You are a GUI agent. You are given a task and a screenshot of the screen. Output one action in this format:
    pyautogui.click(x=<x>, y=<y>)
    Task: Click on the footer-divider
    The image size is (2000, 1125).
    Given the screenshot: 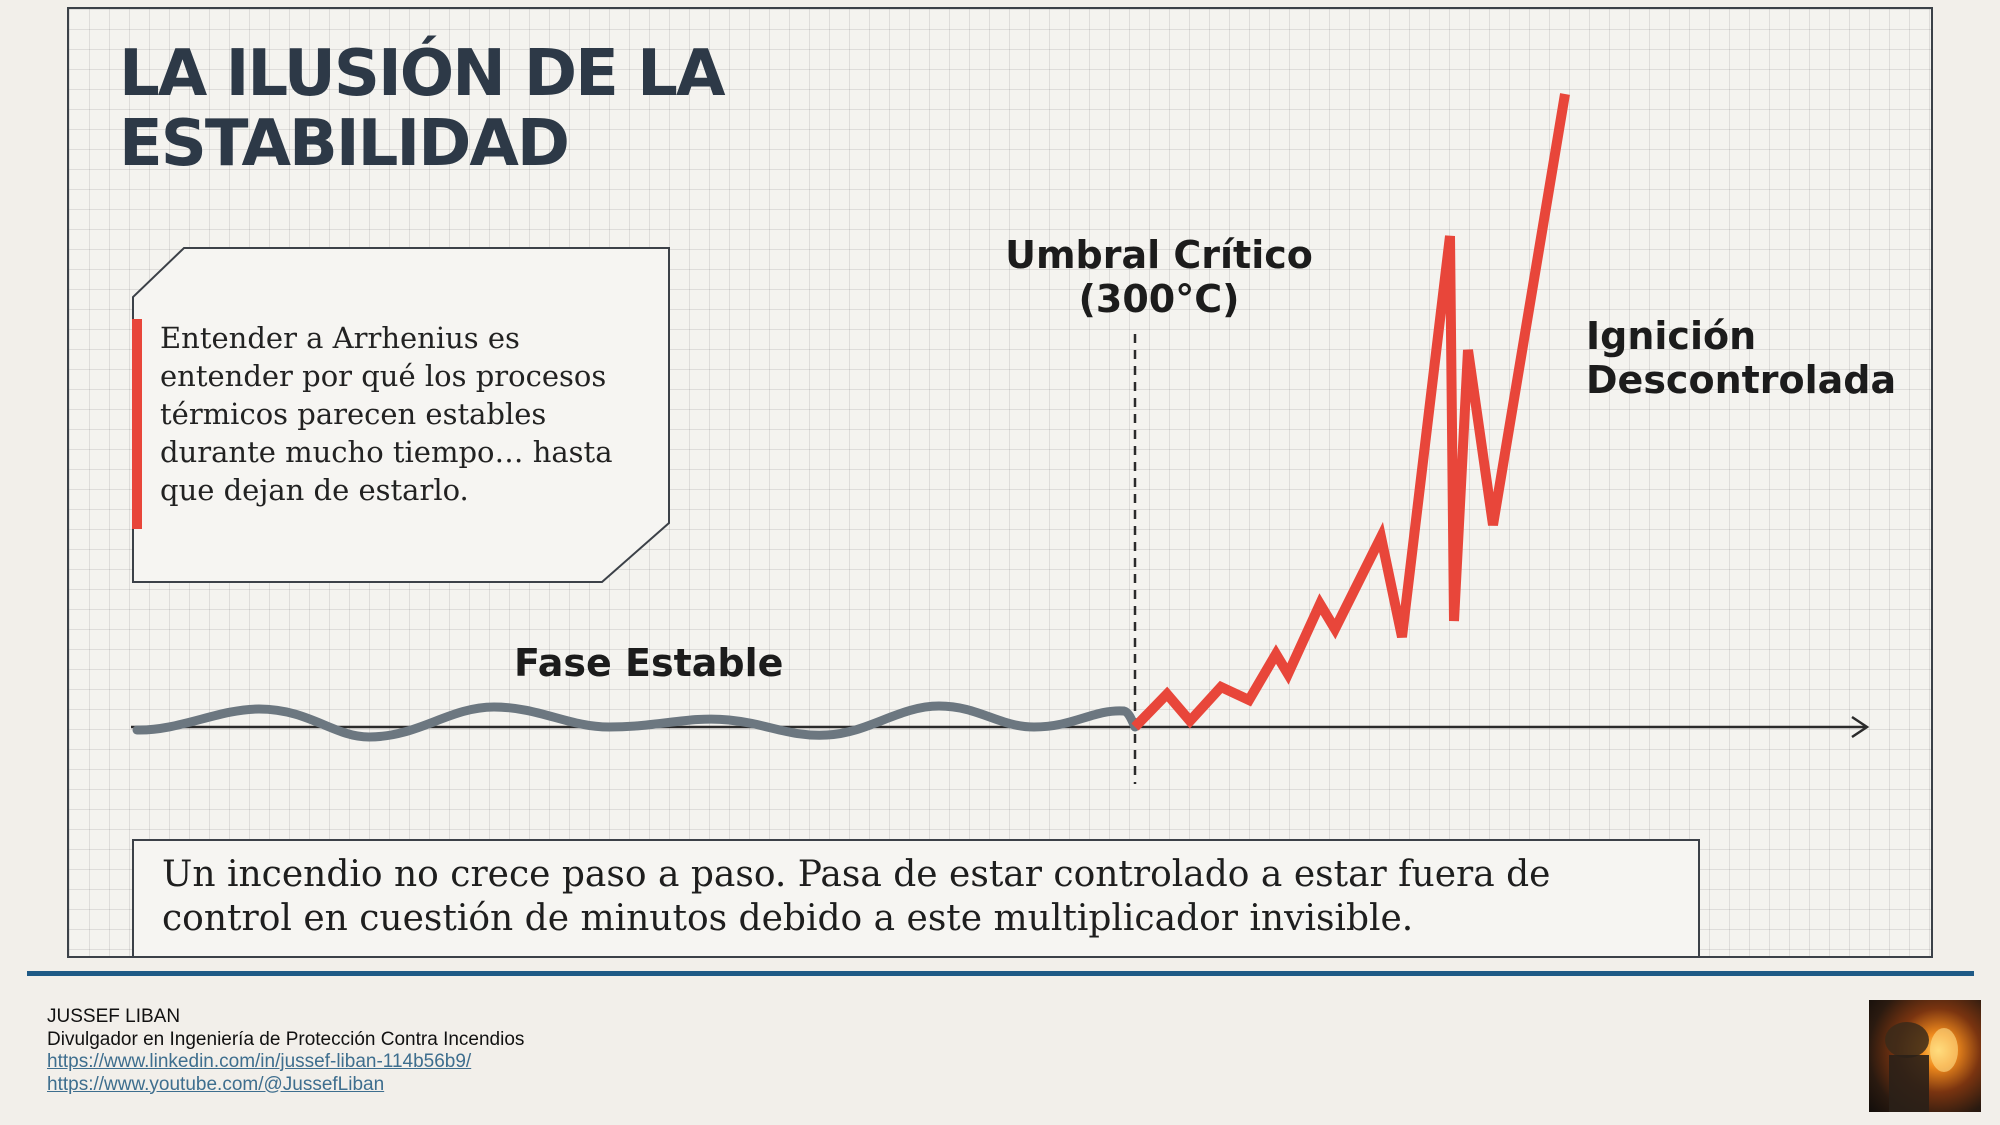 What is the action you would take?
    pyautogui.click(x=1000, y=973)
    